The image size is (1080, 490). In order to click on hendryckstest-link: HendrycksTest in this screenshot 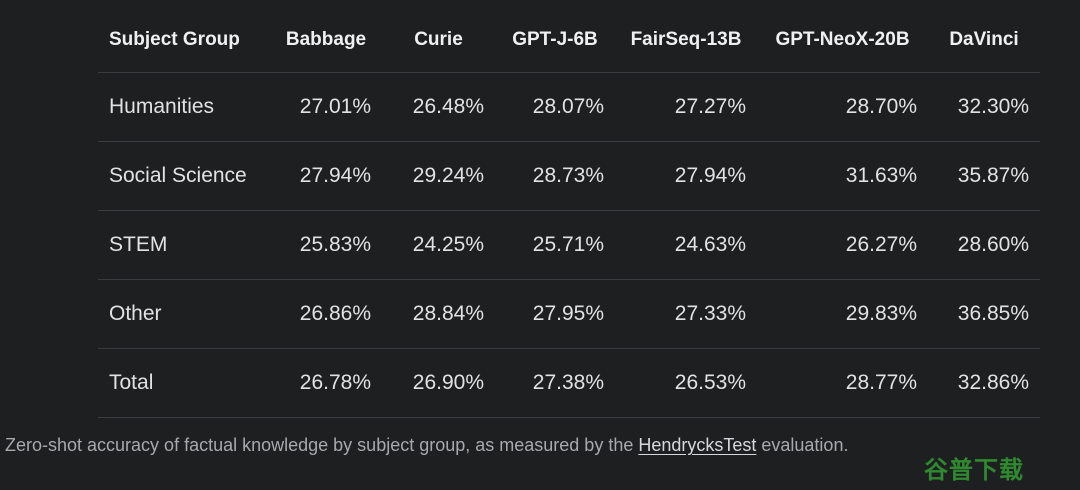, I will do `click(697, 445)`.